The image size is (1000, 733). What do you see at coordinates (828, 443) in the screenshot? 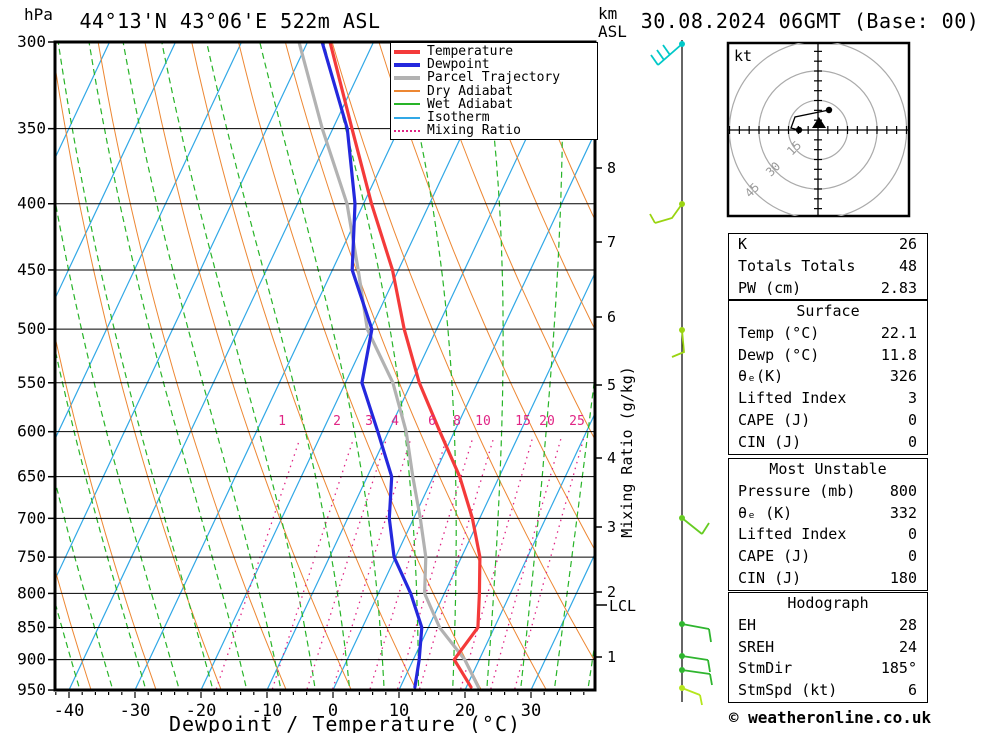
I see `table-row: CIN (J) 0` at bounding box center [828, 443].